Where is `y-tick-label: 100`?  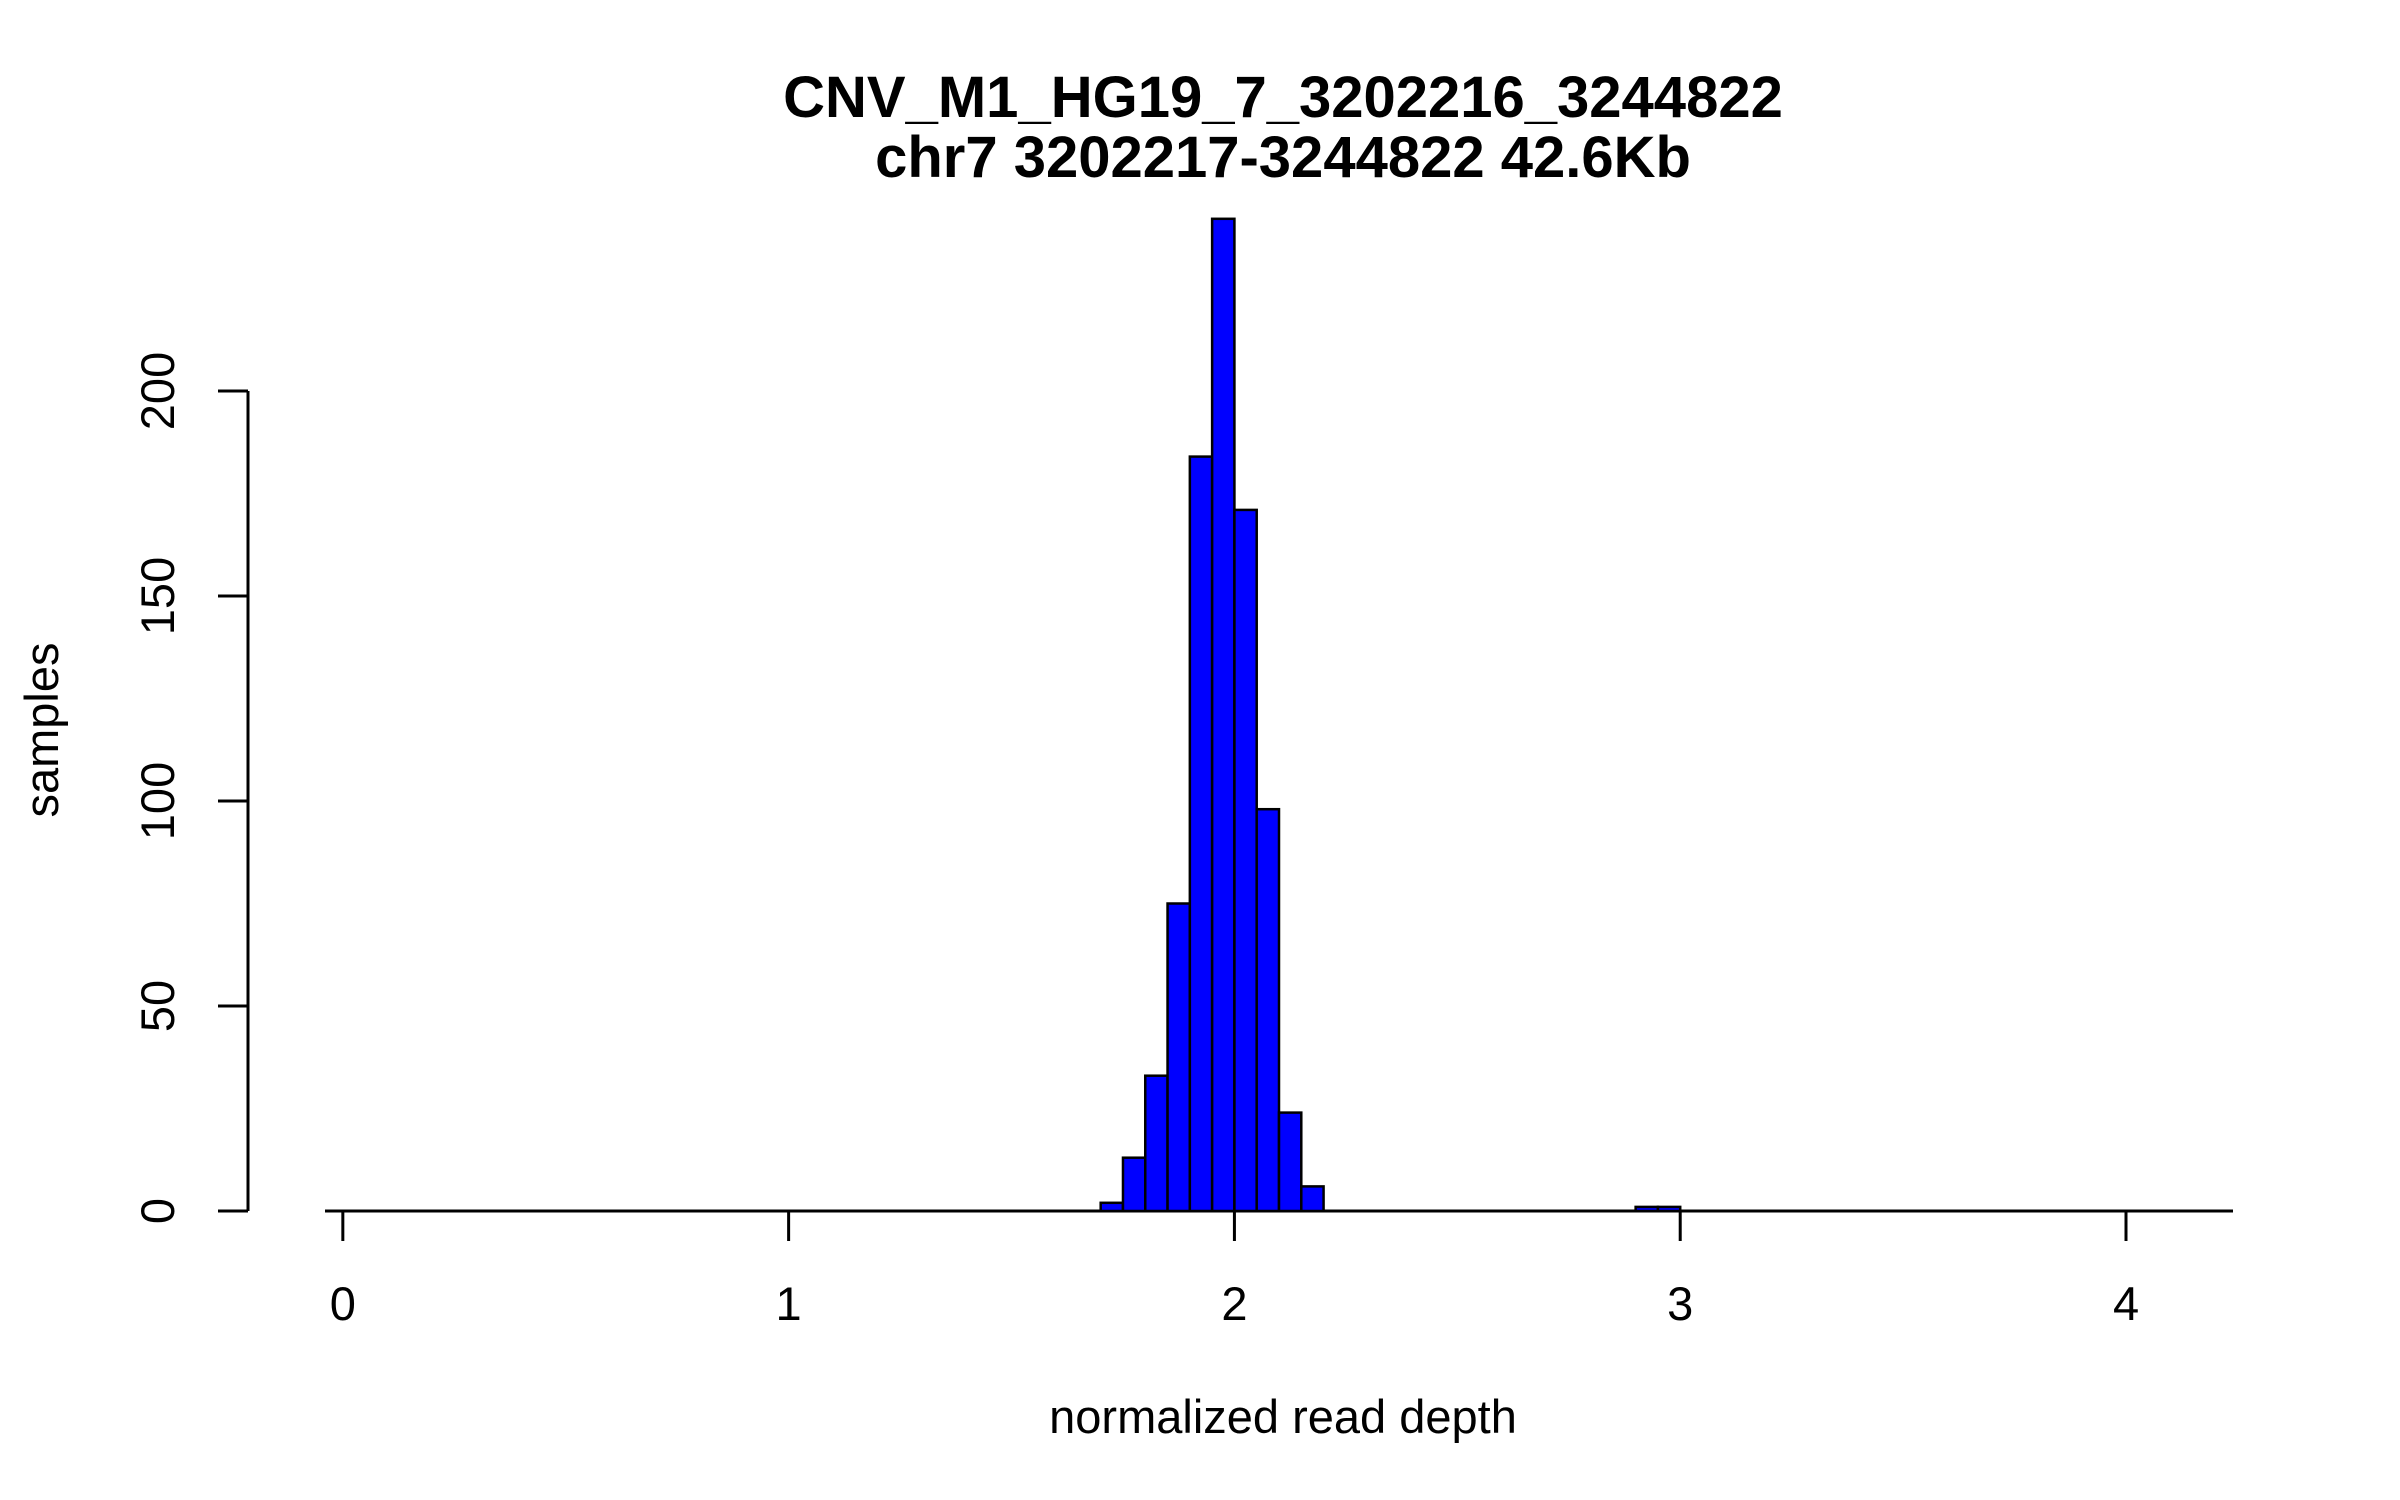
y-tick-label: 100 is located at coordinates (157, 801).